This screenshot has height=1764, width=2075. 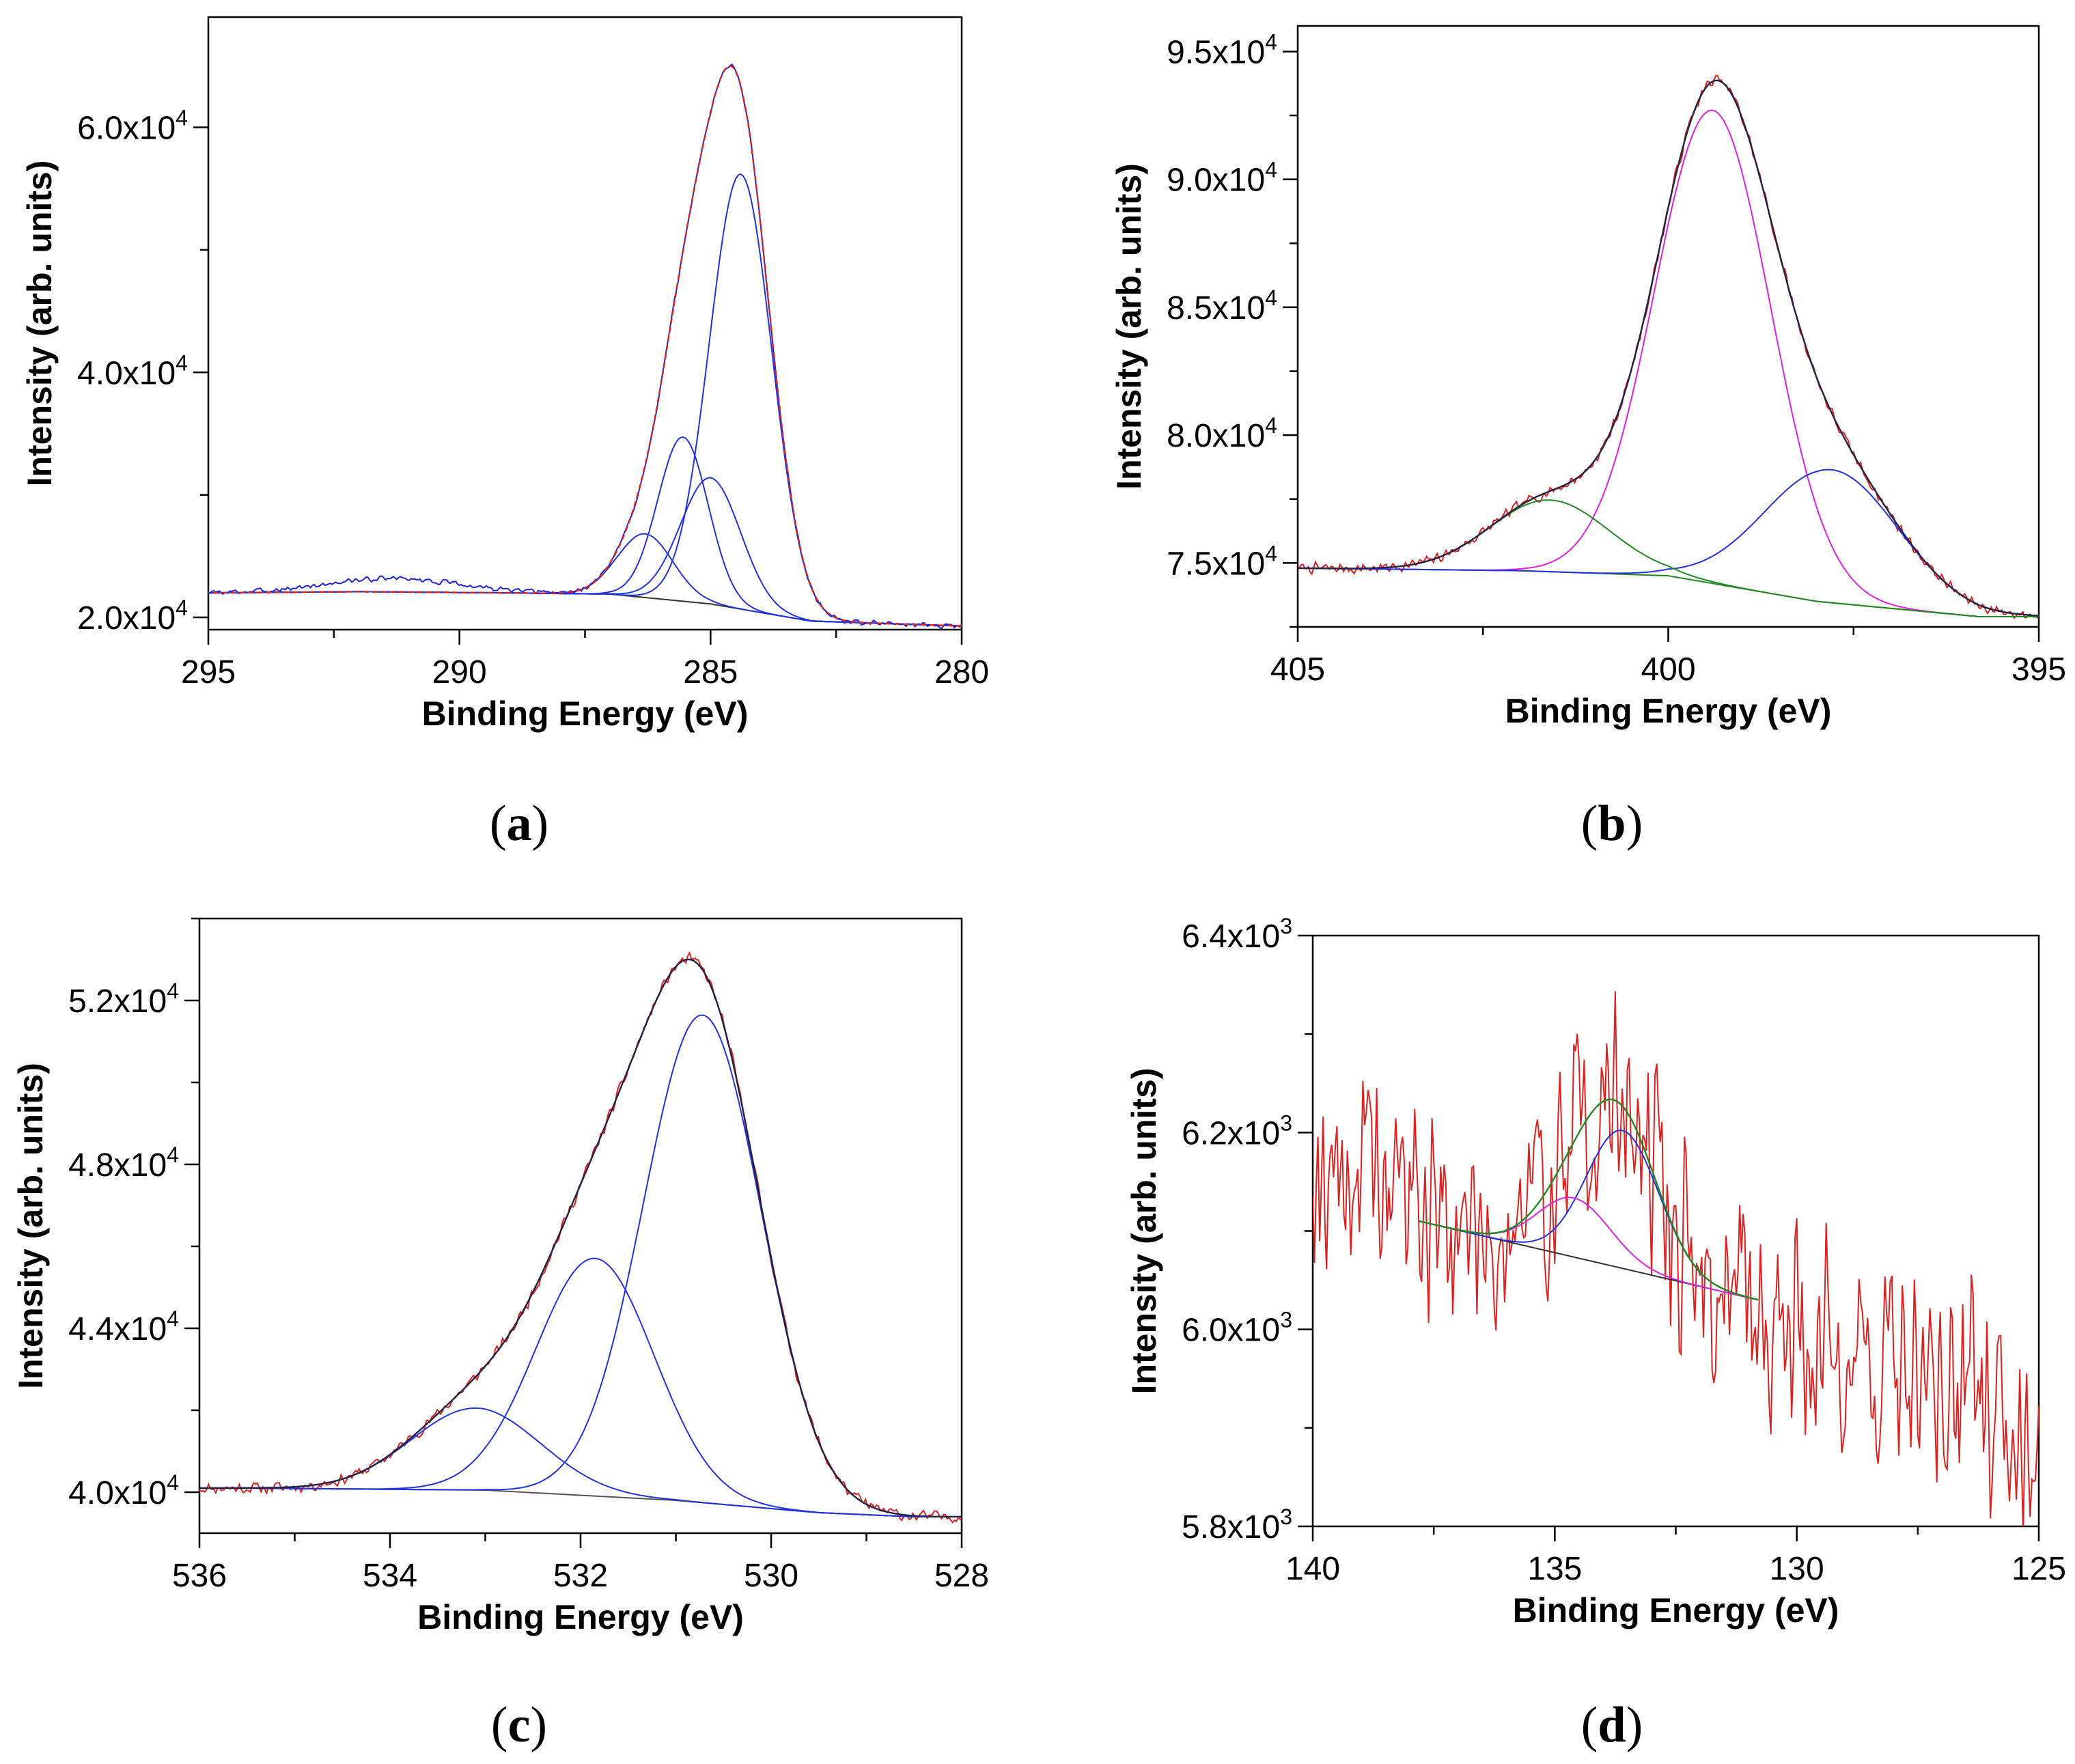 I want to click on x-axis: 536 534 532 530 528, so click(x=580, y=1563).